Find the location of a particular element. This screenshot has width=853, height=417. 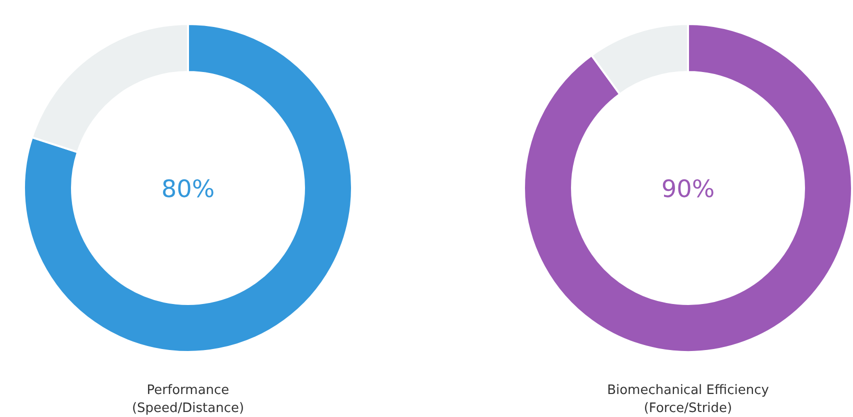

text: 80% is located at coordinates (188, 189).